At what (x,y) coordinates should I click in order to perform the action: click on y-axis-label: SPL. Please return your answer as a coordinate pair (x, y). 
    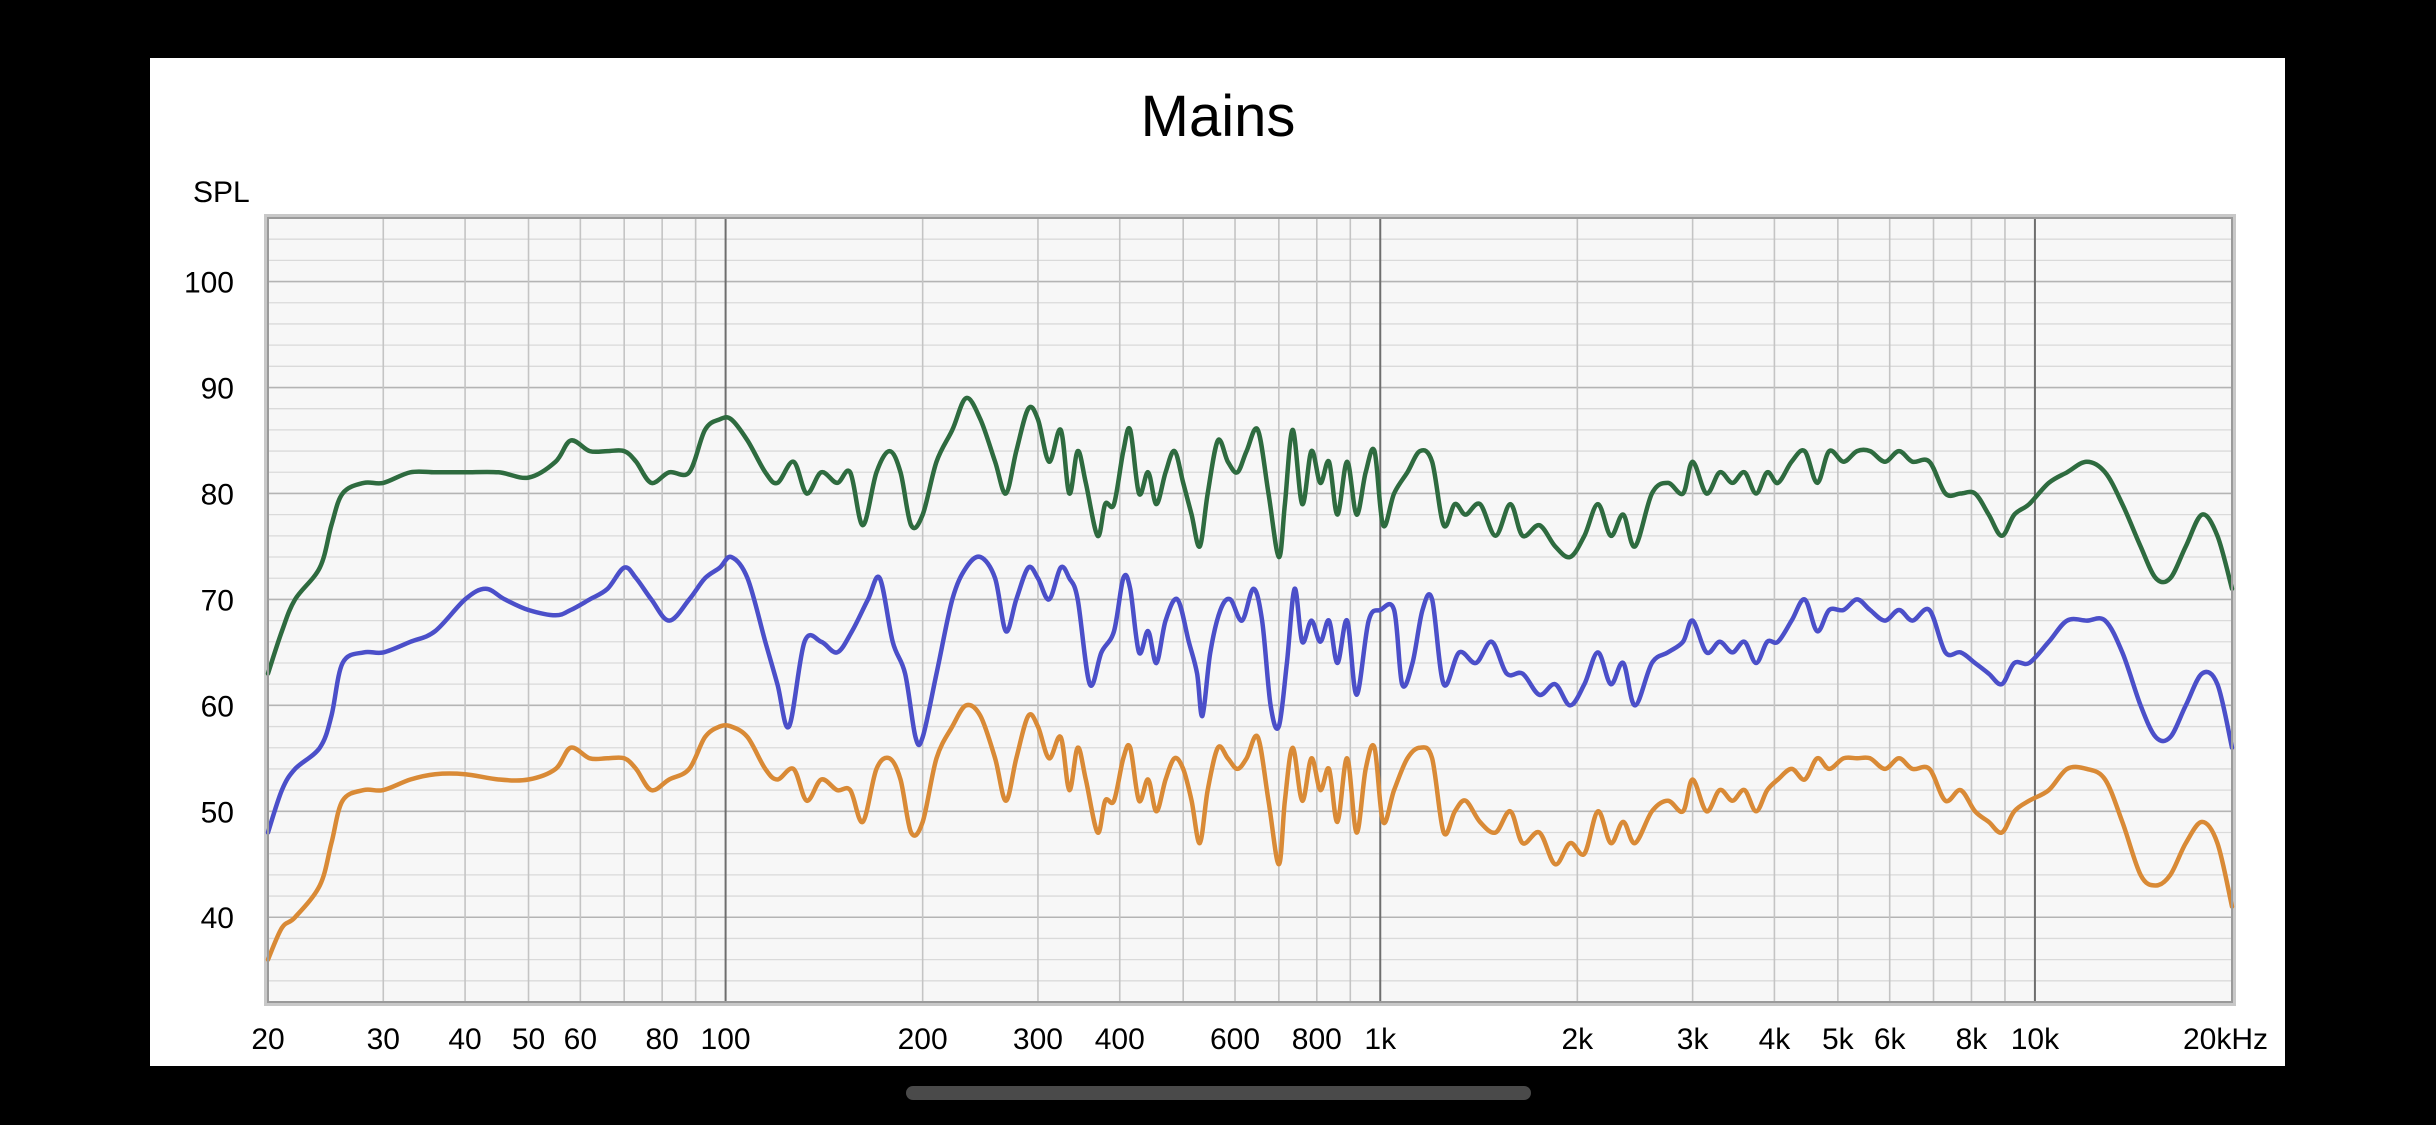
    Looking at the image, I should click on (221, 192).